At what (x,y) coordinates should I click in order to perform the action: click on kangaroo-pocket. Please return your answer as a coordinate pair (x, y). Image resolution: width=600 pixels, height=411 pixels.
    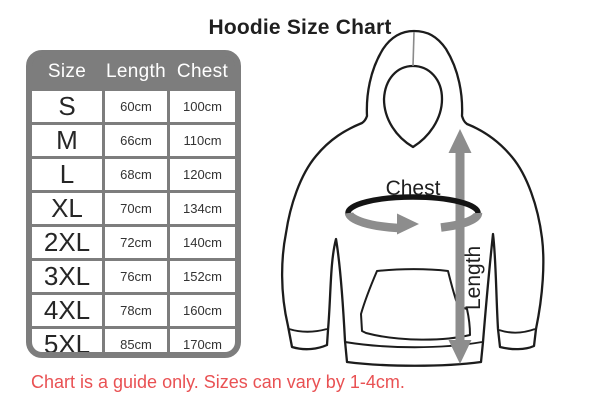
    Looking at the image, I should click on (415, 304).